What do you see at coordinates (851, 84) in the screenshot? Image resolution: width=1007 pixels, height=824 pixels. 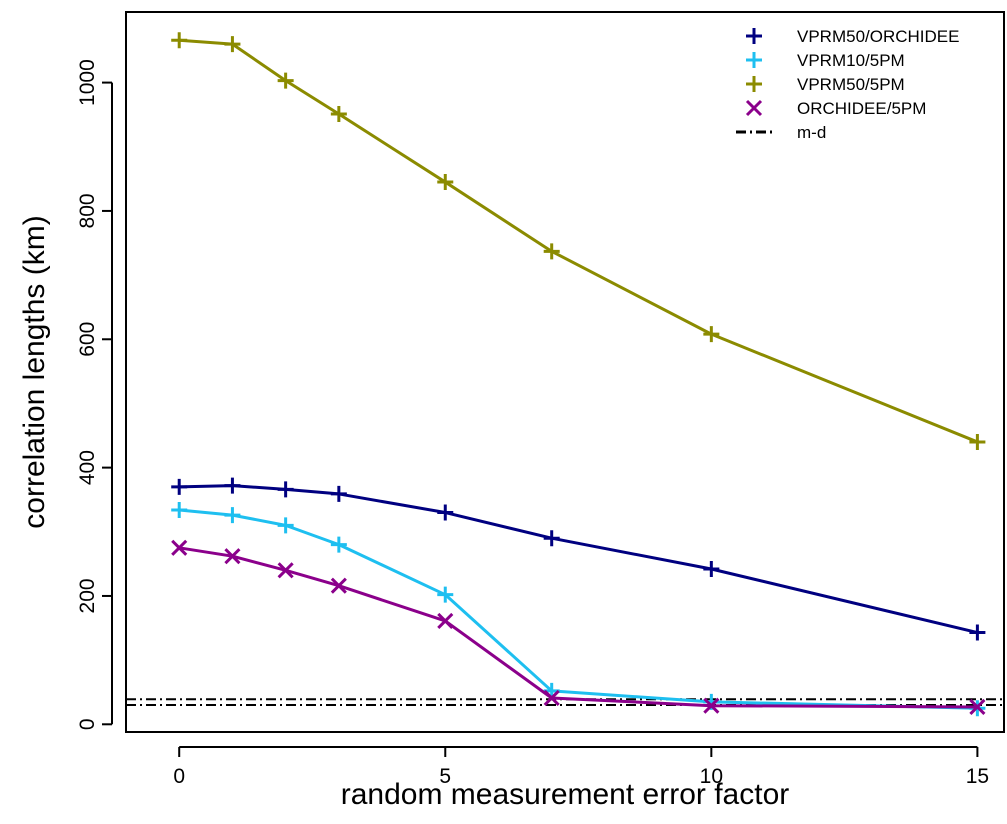 I see `legend-label: VPRM50/5PM` at bounding box center [851, 84].